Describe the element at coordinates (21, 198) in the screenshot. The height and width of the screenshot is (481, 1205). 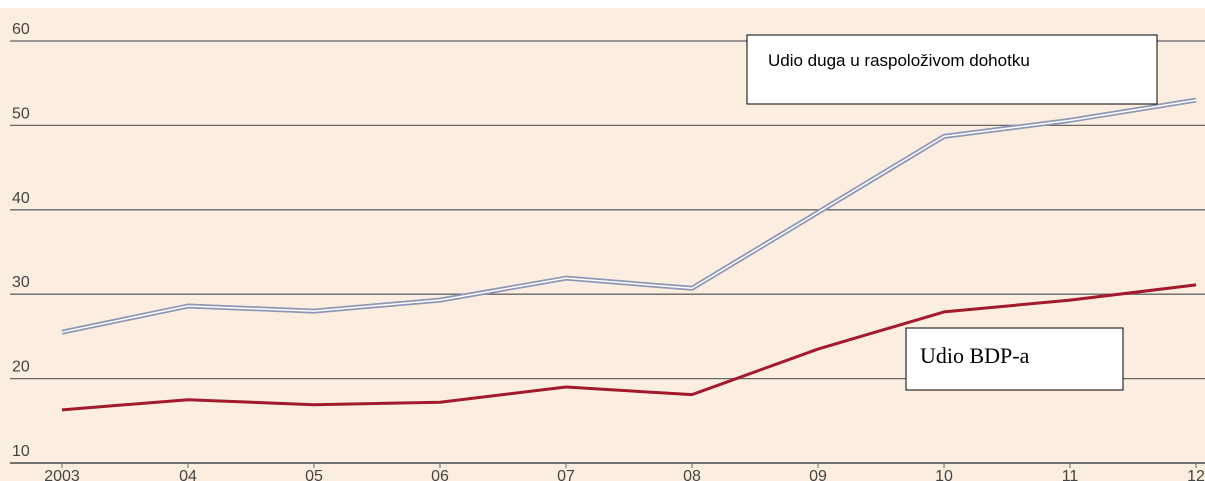
I see `y-tick-label: 40` at that location.